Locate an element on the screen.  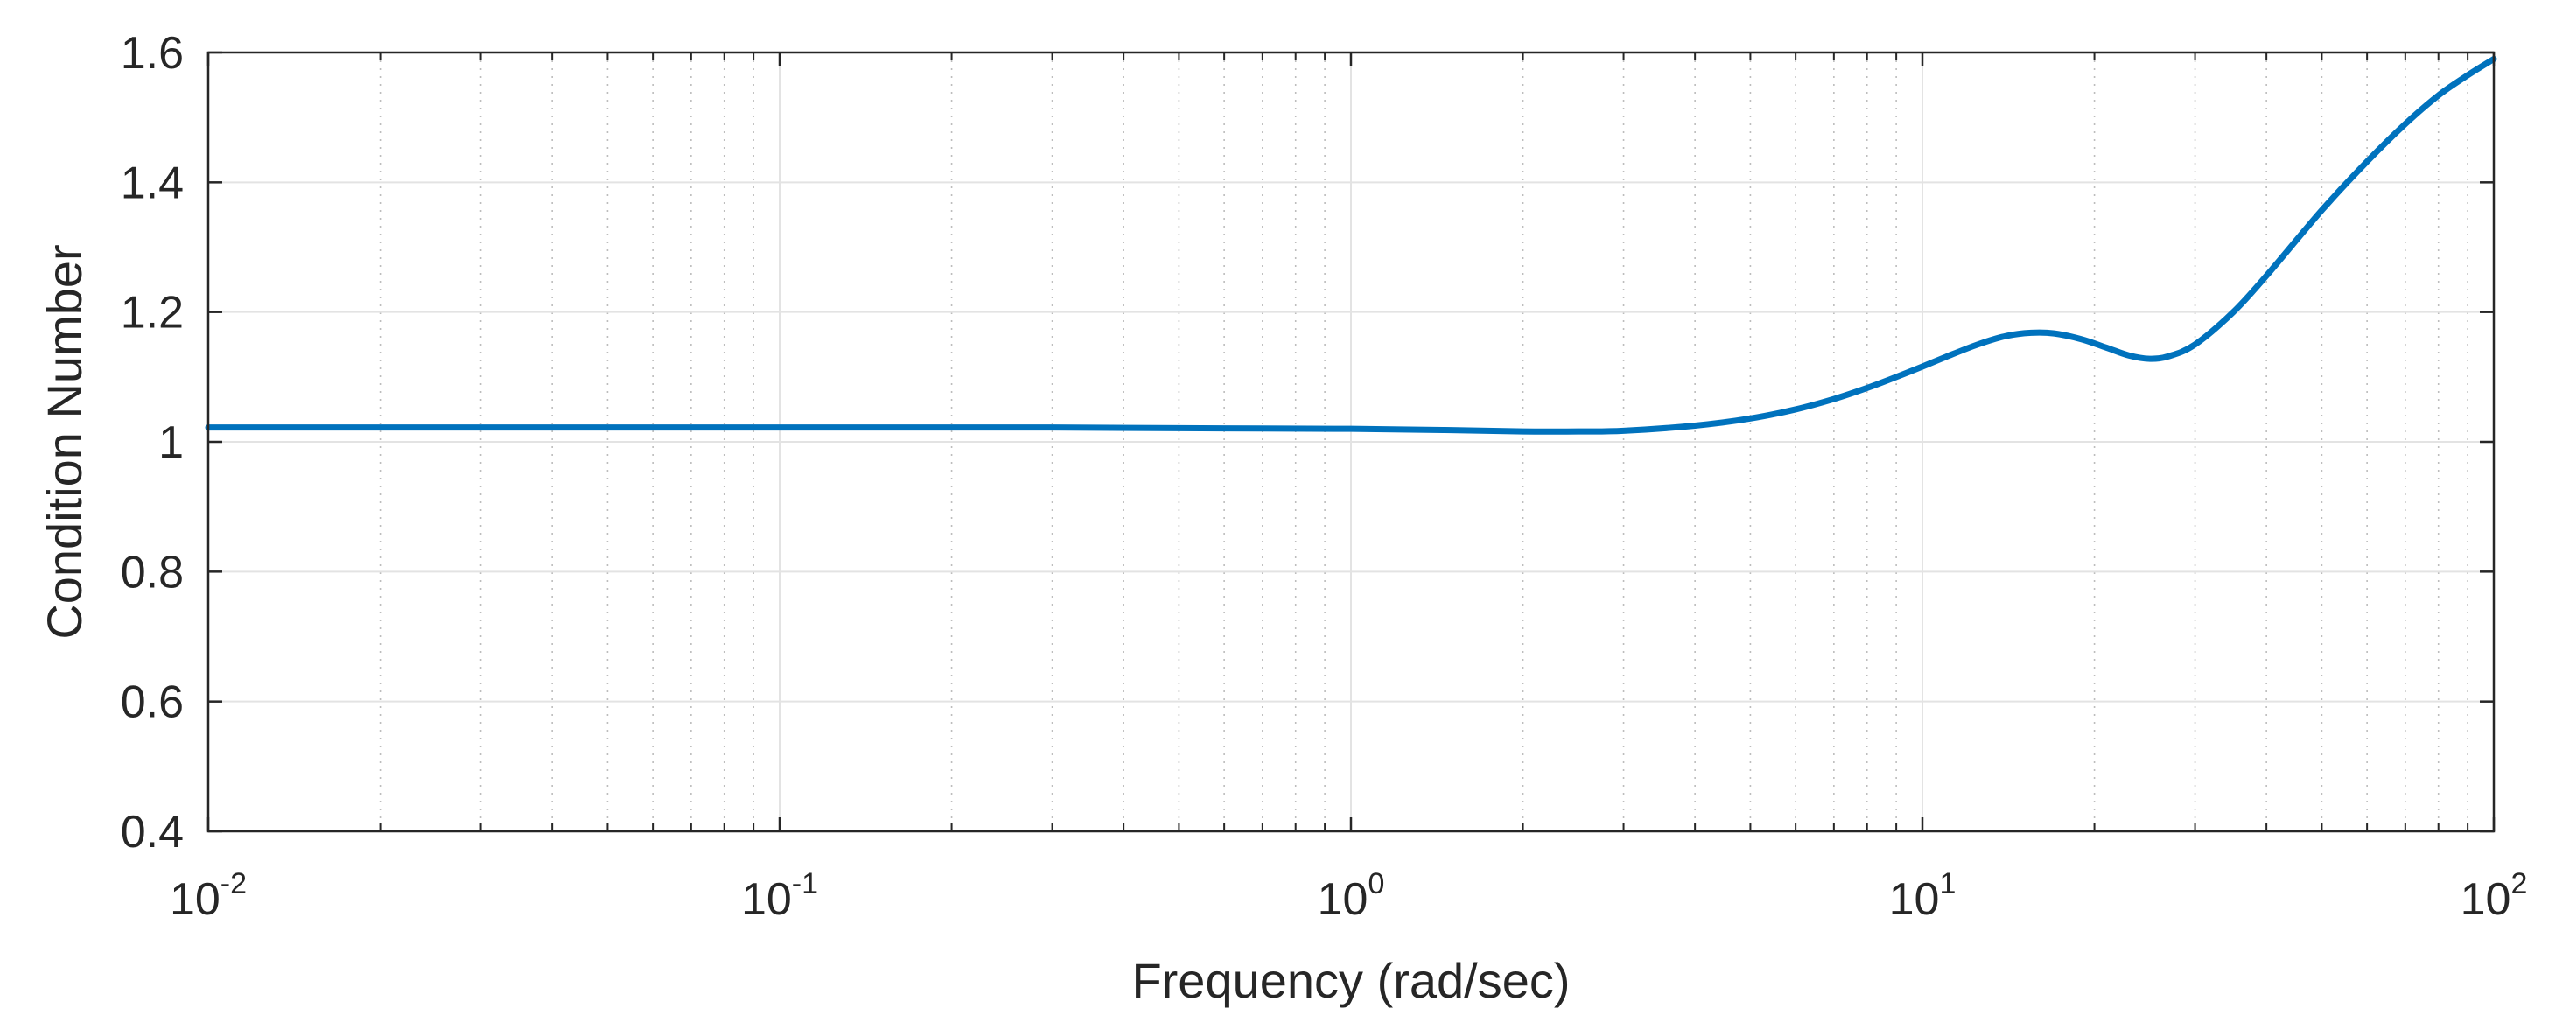
x-tick-label: 10¹ is located at coordinates (1922, 896).